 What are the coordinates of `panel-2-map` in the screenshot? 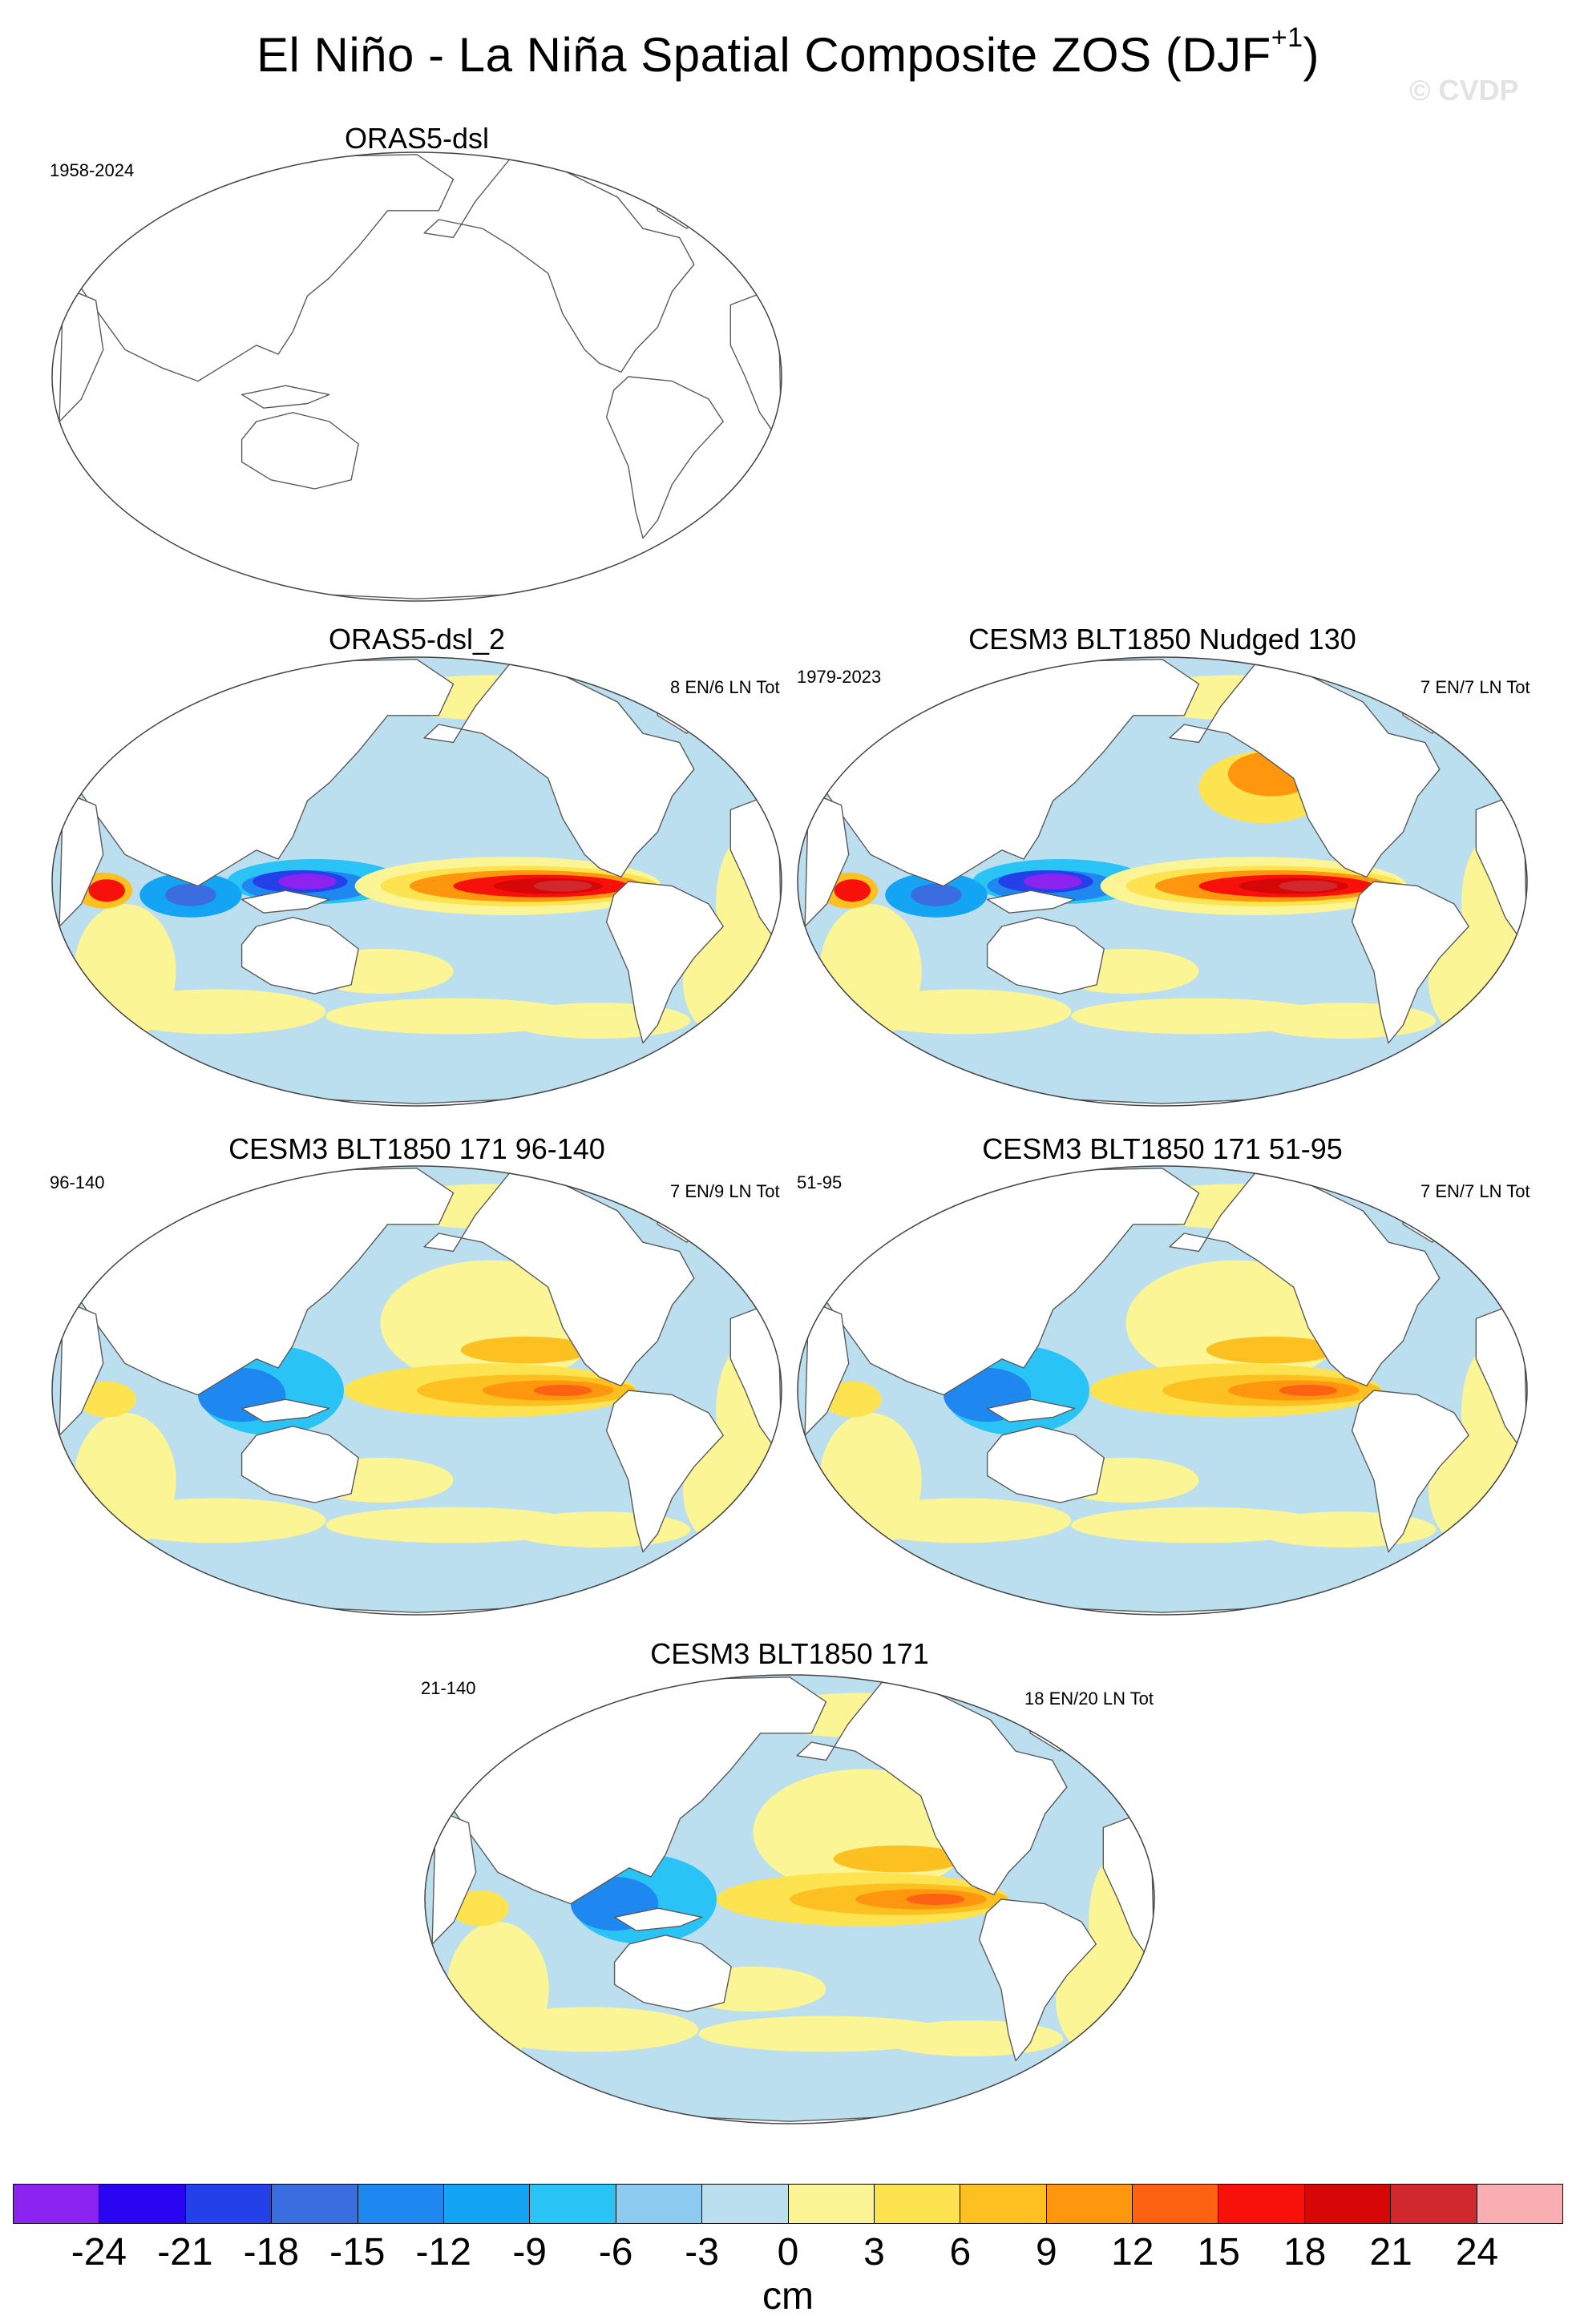 It's located at (416, 881).